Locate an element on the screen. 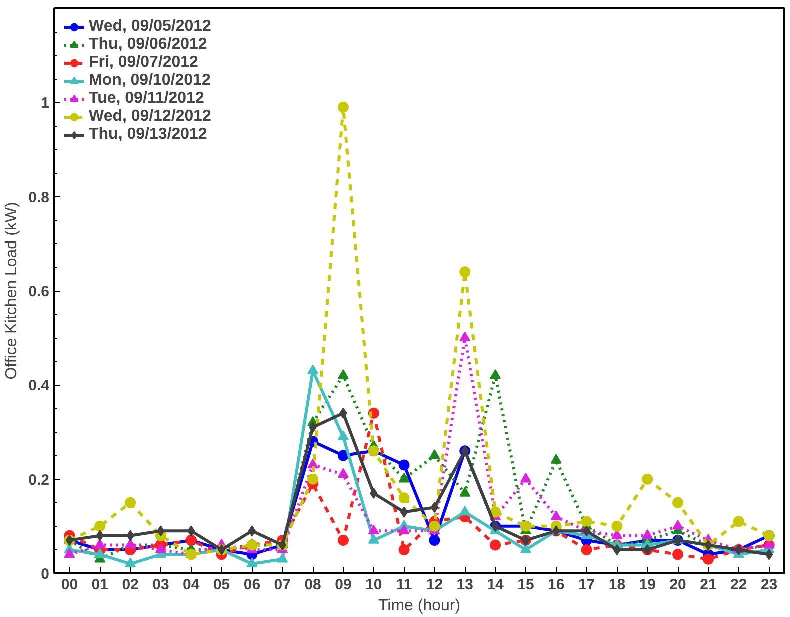 This screenshot has width=790, height=617. legend-label: Wed, 09/05/2012 is located at coordinates (150, 27).